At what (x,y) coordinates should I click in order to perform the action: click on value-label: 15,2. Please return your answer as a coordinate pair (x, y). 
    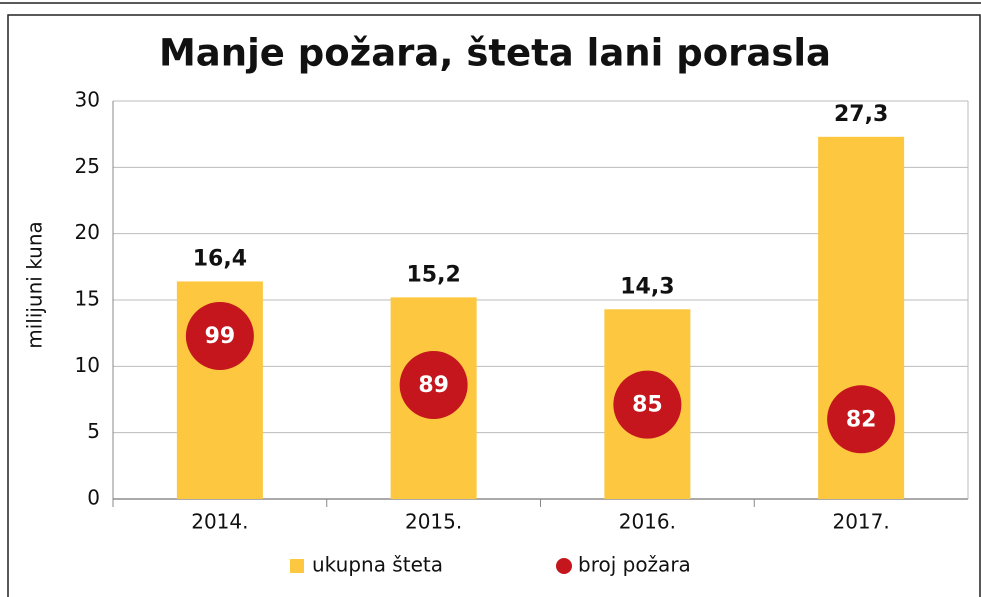
    Looking at the image, I should click on (433, 274).